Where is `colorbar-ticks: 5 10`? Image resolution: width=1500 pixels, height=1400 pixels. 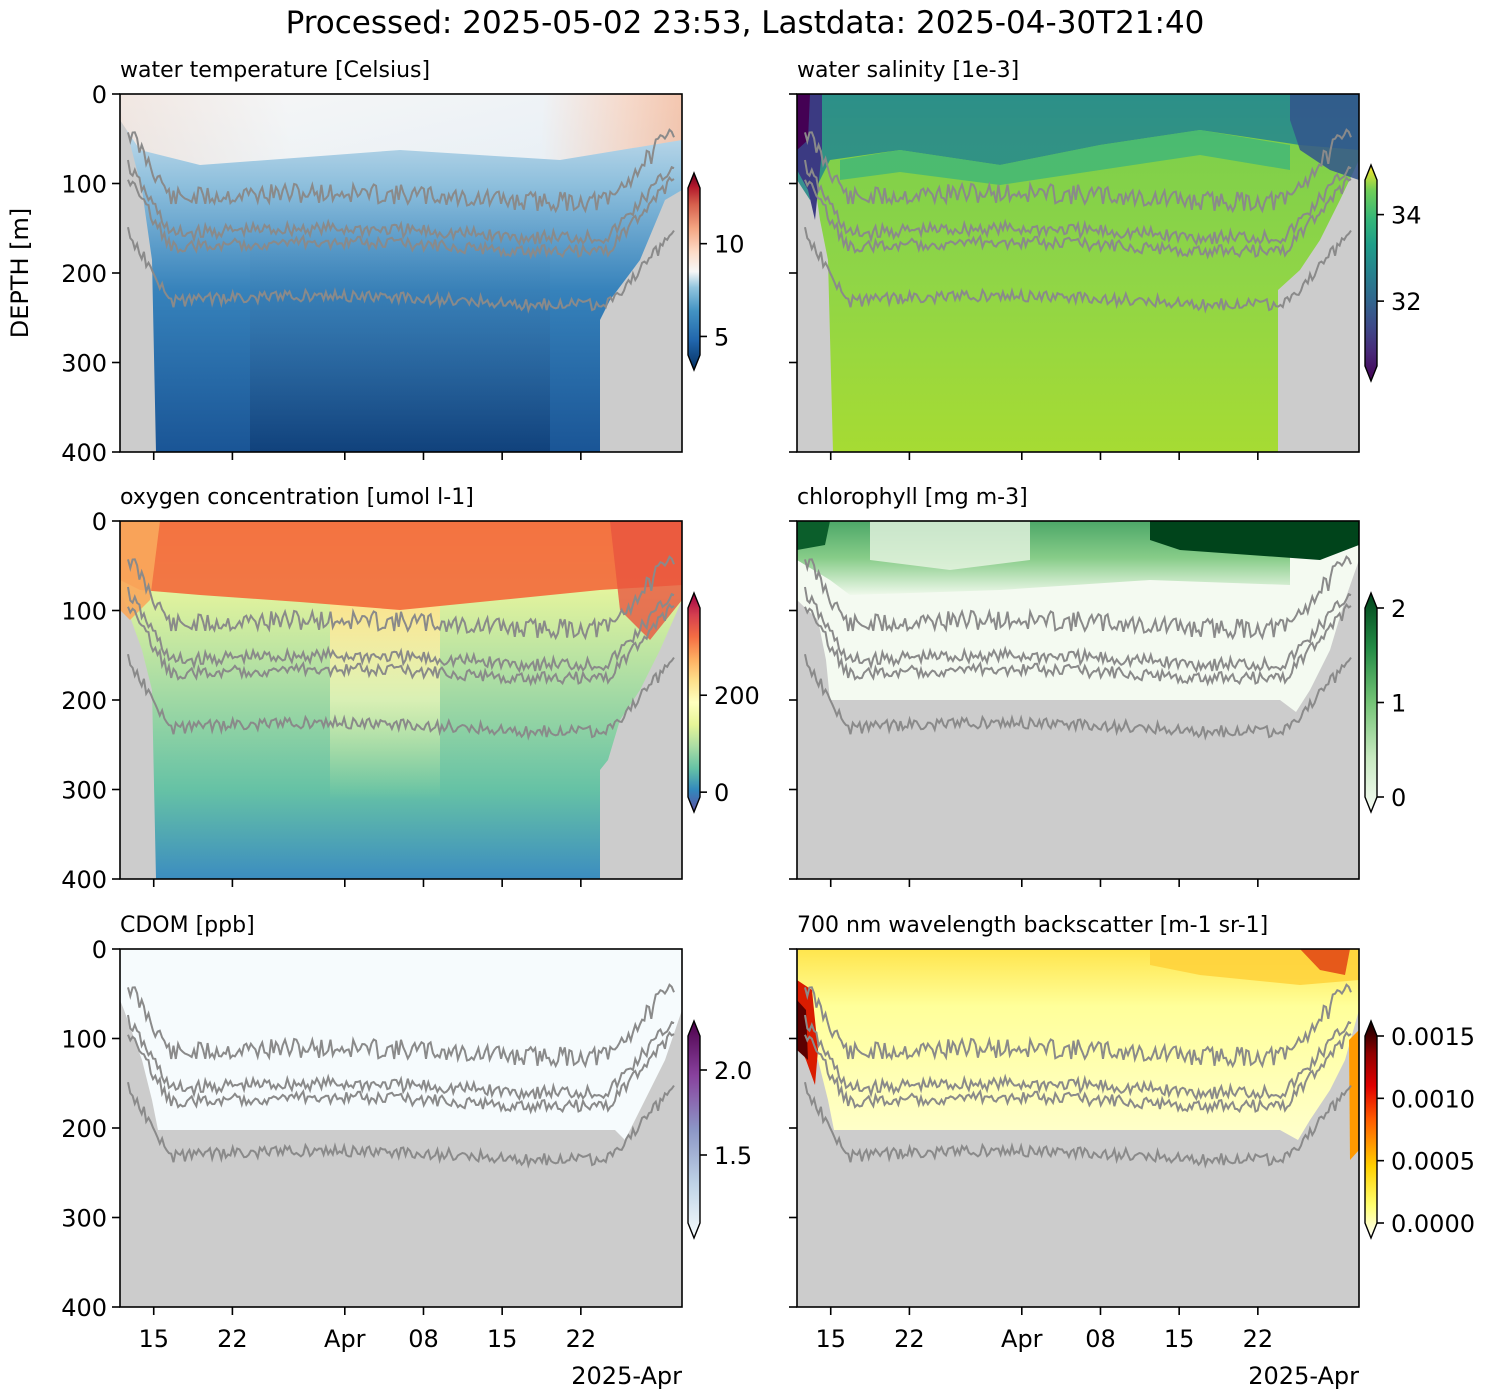
colorbar-ticks: 5 10 is located at coordinates (722, 291).